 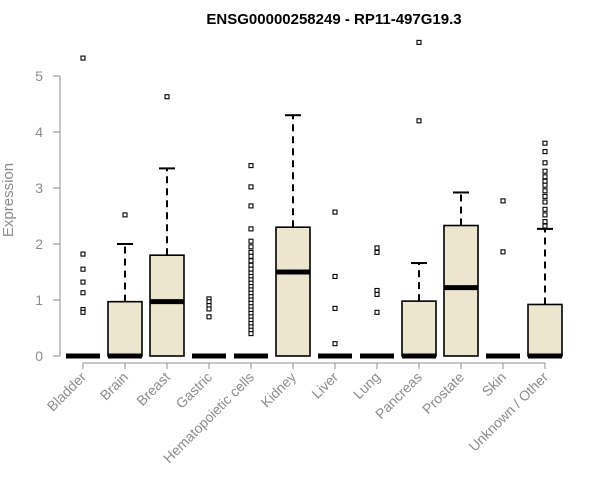 What do you see at coordinates (39, 244) in the screenshot?
I see `y-tick-label: 2` at bounding box center [39, 244].